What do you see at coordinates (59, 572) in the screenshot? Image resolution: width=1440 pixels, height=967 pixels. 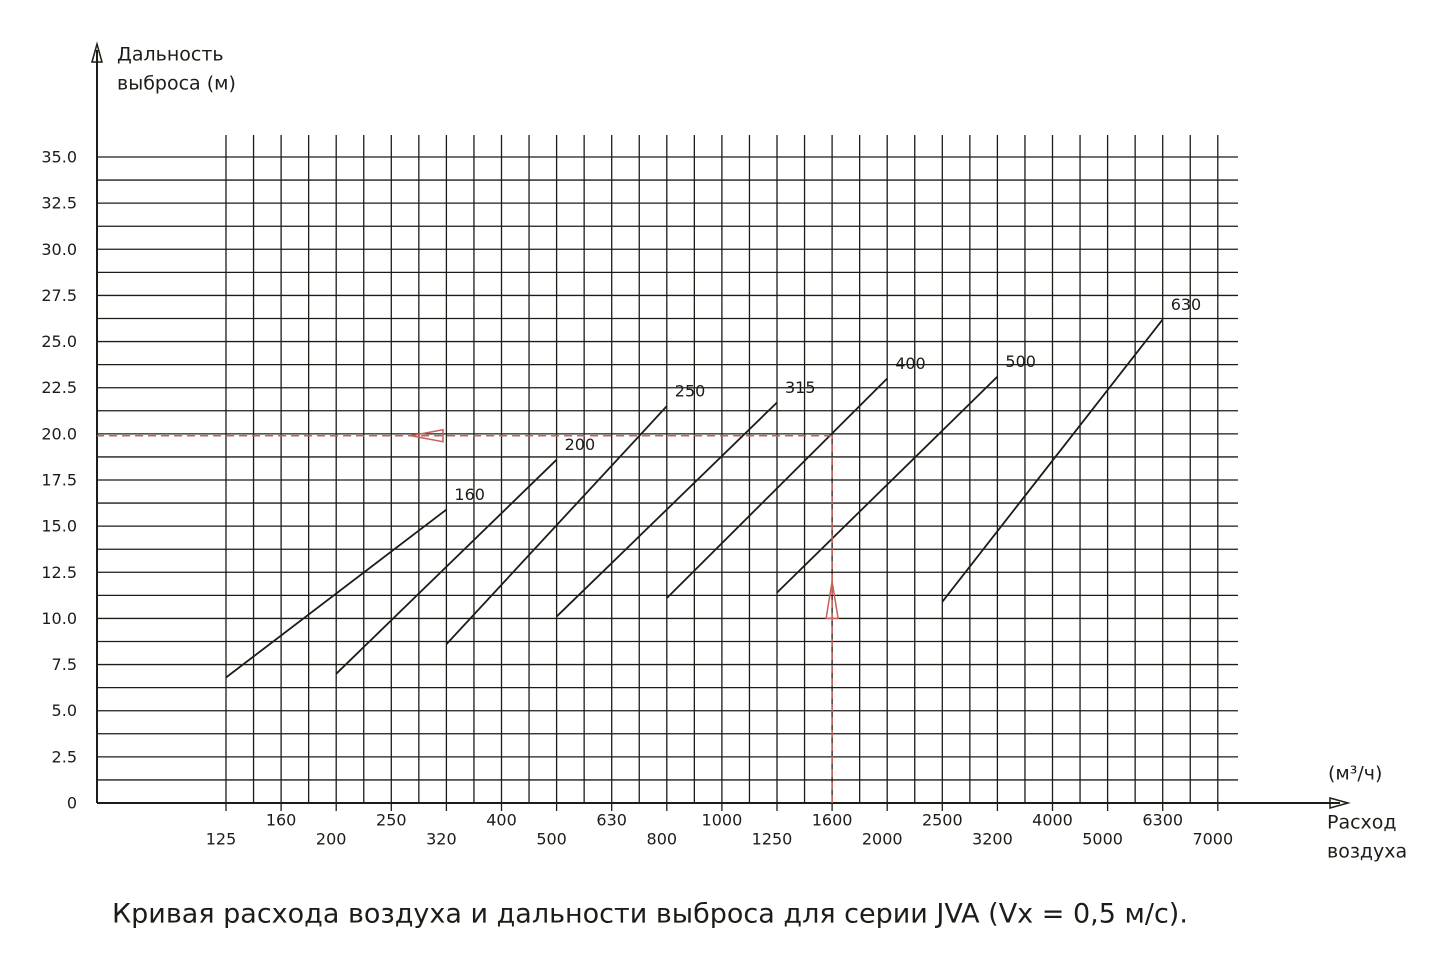 I see `y-tick-label: 12.5` at bounding box center [59, 572].